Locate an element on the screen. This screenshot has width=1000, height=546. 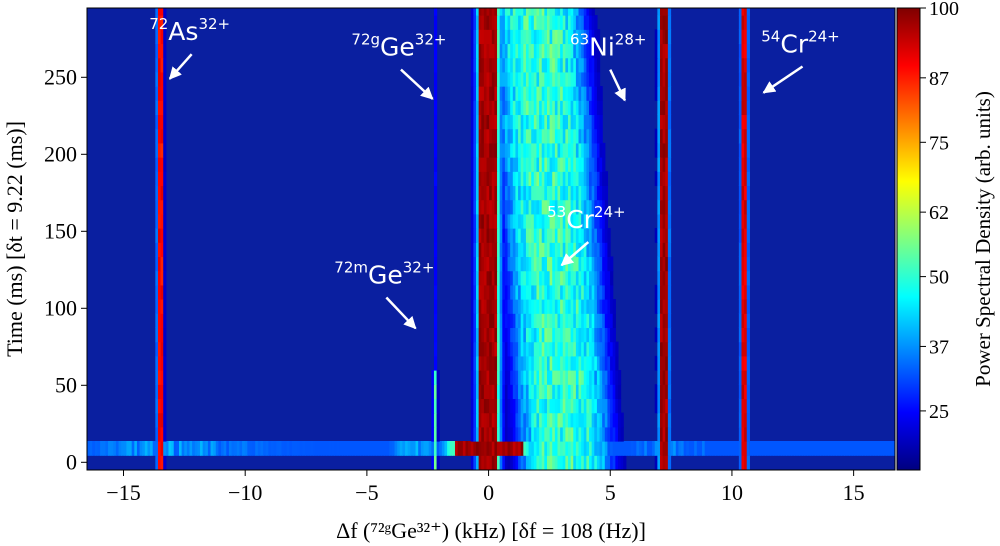
x-tick-label: 5 is located at coordinates (610, 492).